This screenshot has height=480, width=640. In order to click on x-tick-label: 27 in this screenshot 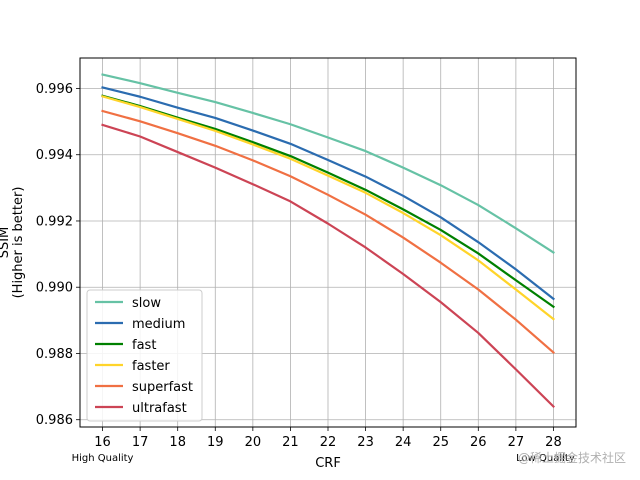, I will do `click(516, 442)`.